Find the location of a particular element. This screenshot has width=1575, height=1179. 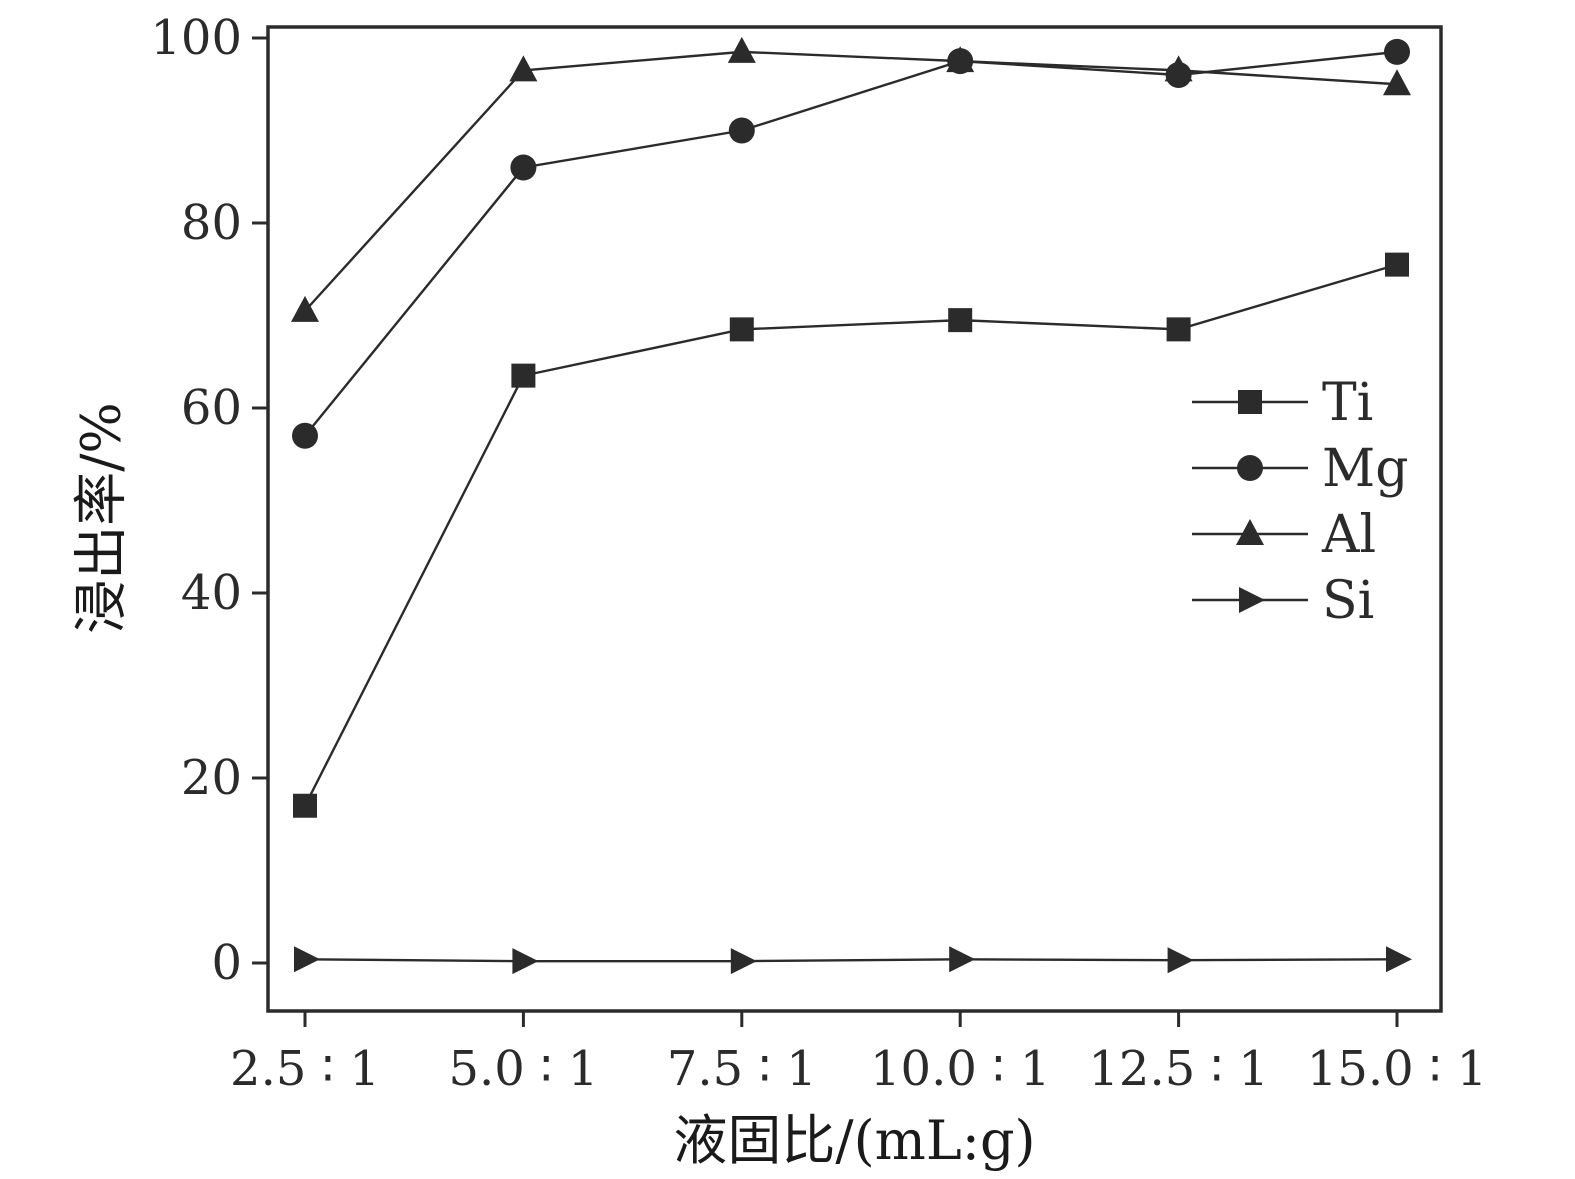

legend-label-al: Al is located at coordinates (1348, 535).